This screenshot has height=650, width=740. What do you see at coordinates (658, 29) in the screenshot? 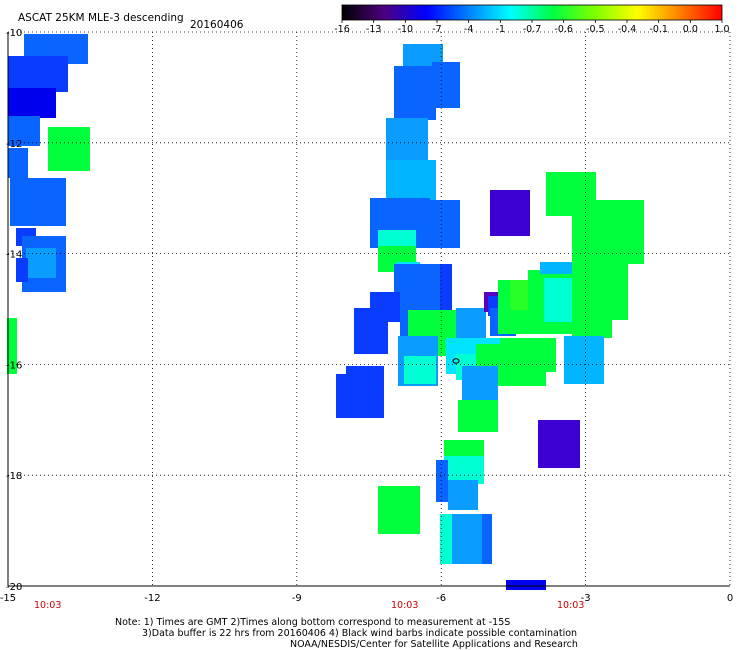
I see `color-scale-label: -0.1` at bounding box center [658, 29].